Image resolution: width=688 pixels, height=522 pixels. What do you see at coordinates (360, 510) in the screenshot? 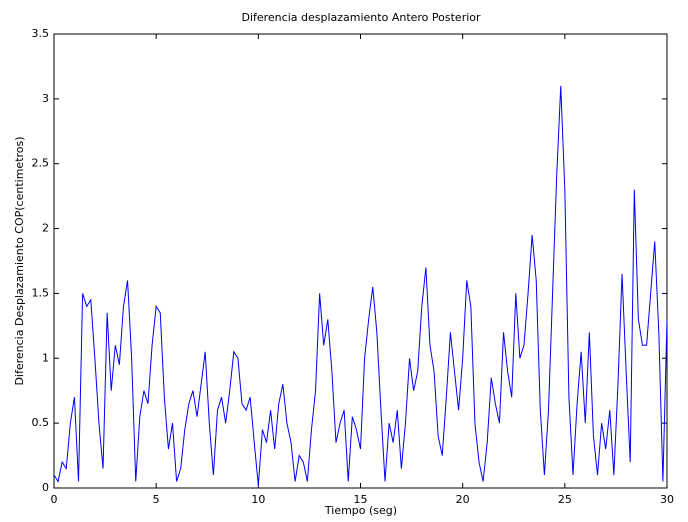
I see `x-axis-label: Tiempo (seg)` at bounding box center [360, 510].